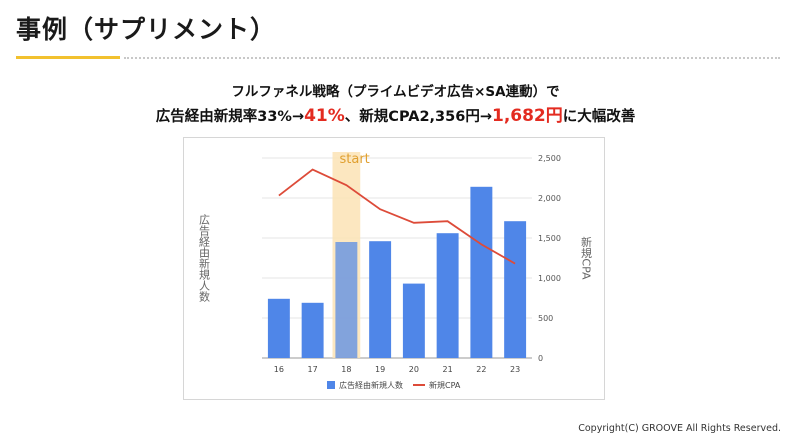  I want to click on x-tick-label: 17, so click(313, 369).